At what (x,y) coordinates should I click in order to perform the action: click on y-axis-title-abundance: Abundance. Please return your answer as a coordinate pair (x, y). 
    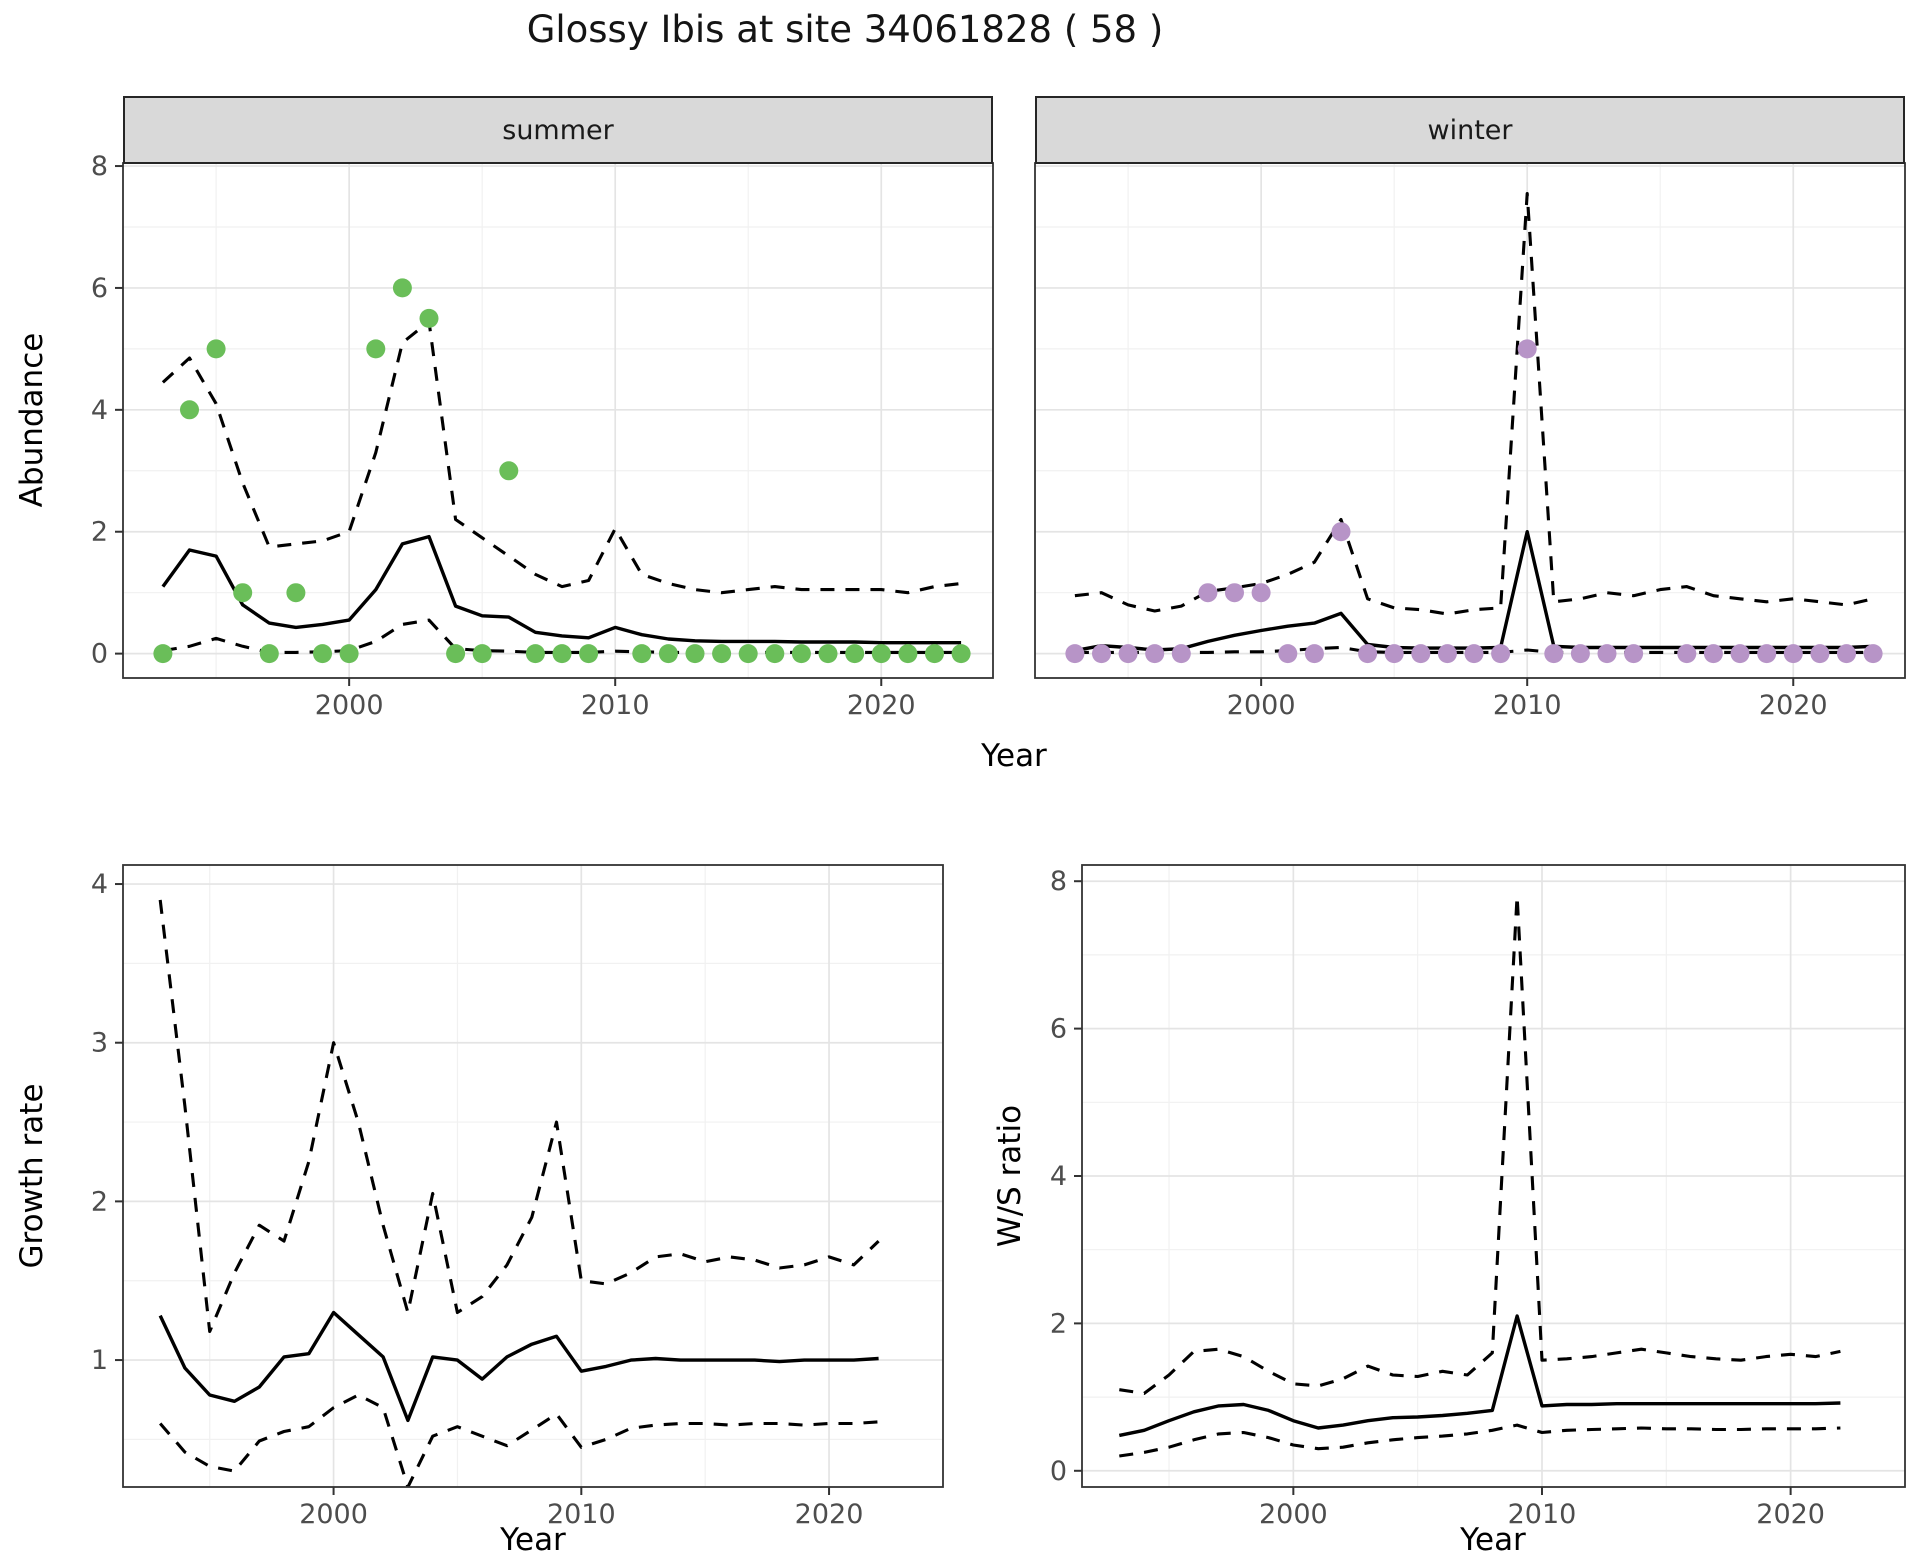
    Looking at the image, I should click on (32, 420).